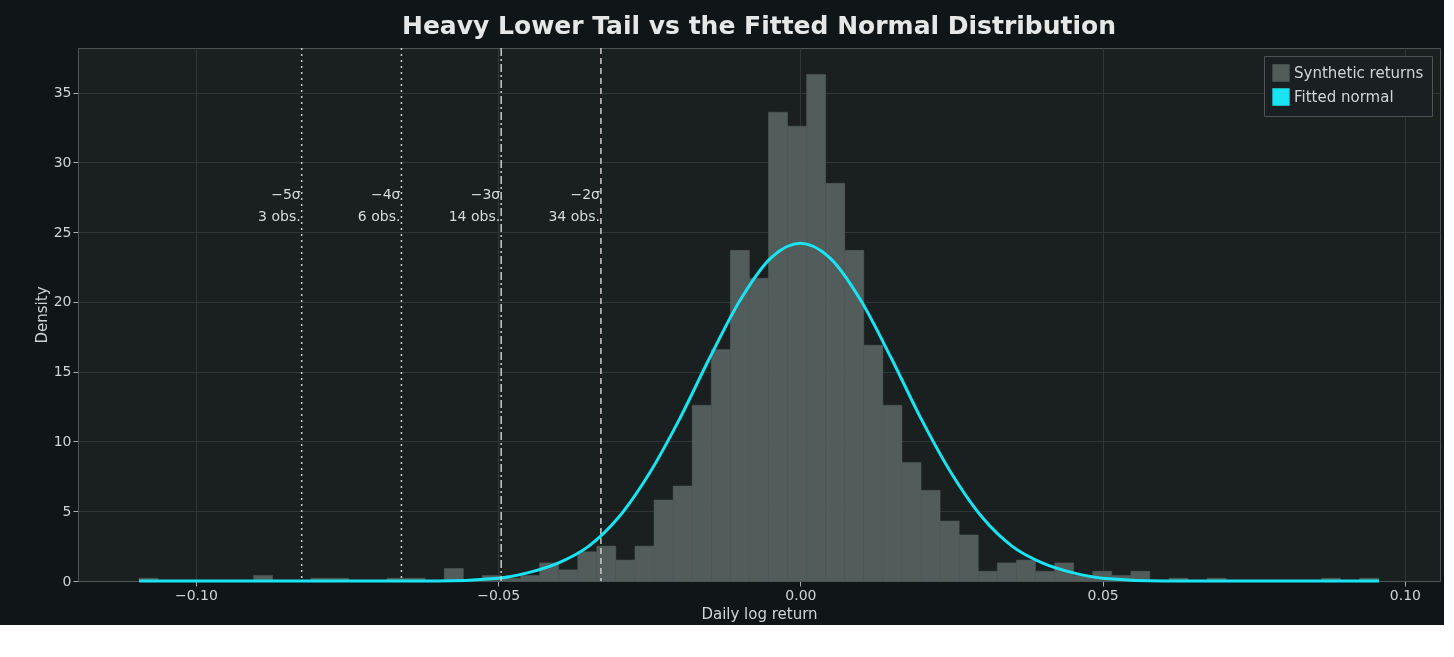 Image resolution: width=1454 pixels, height=657 pixels. Describe the element at coordinates (62, 231) in the screenshot. I see `y-tick-label: 25` at that location.